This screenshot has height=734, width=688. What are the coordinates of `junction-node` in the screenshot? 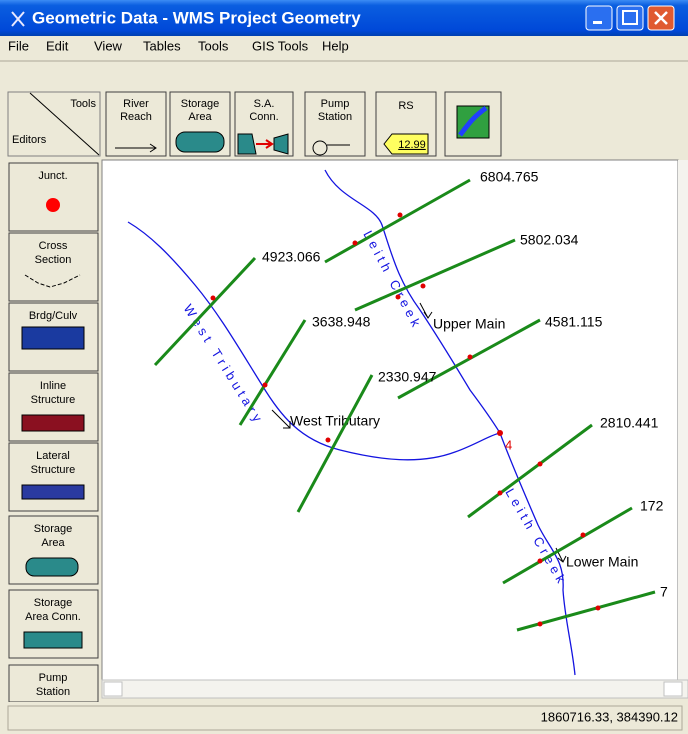 It's located at (500, 433).